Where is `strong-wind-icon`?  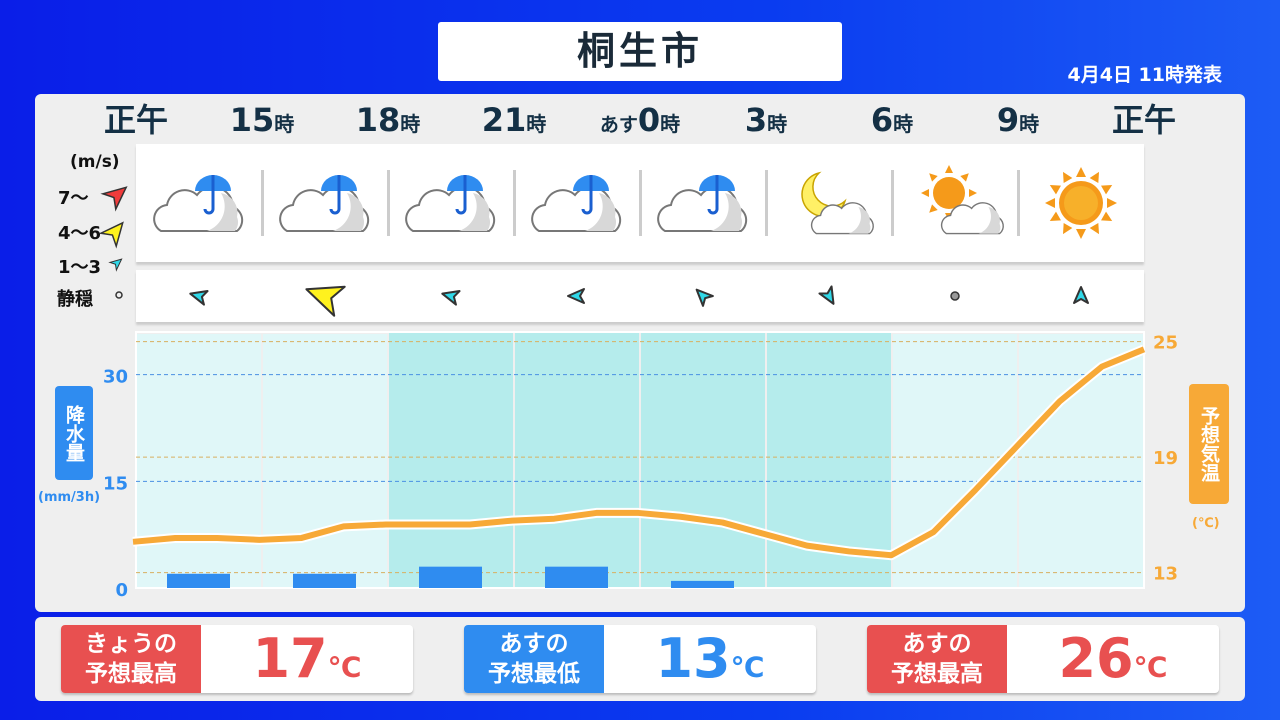
strong-wind-icon is located at coordinates (114, 199).